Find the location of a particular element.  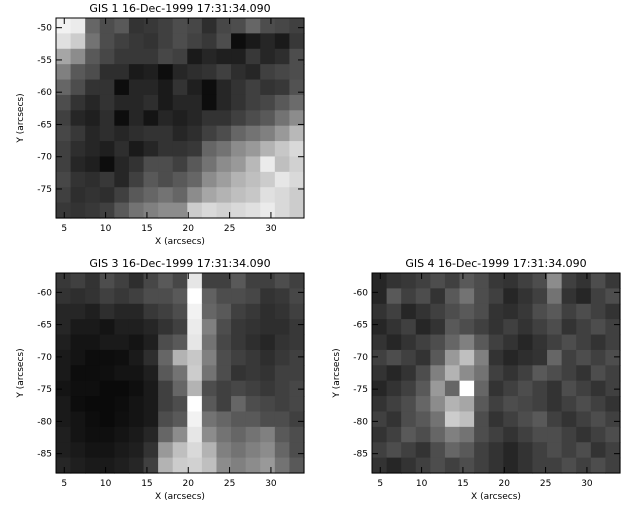

gis1-y-tick-label: -65 is located at coordinates (44, 125).